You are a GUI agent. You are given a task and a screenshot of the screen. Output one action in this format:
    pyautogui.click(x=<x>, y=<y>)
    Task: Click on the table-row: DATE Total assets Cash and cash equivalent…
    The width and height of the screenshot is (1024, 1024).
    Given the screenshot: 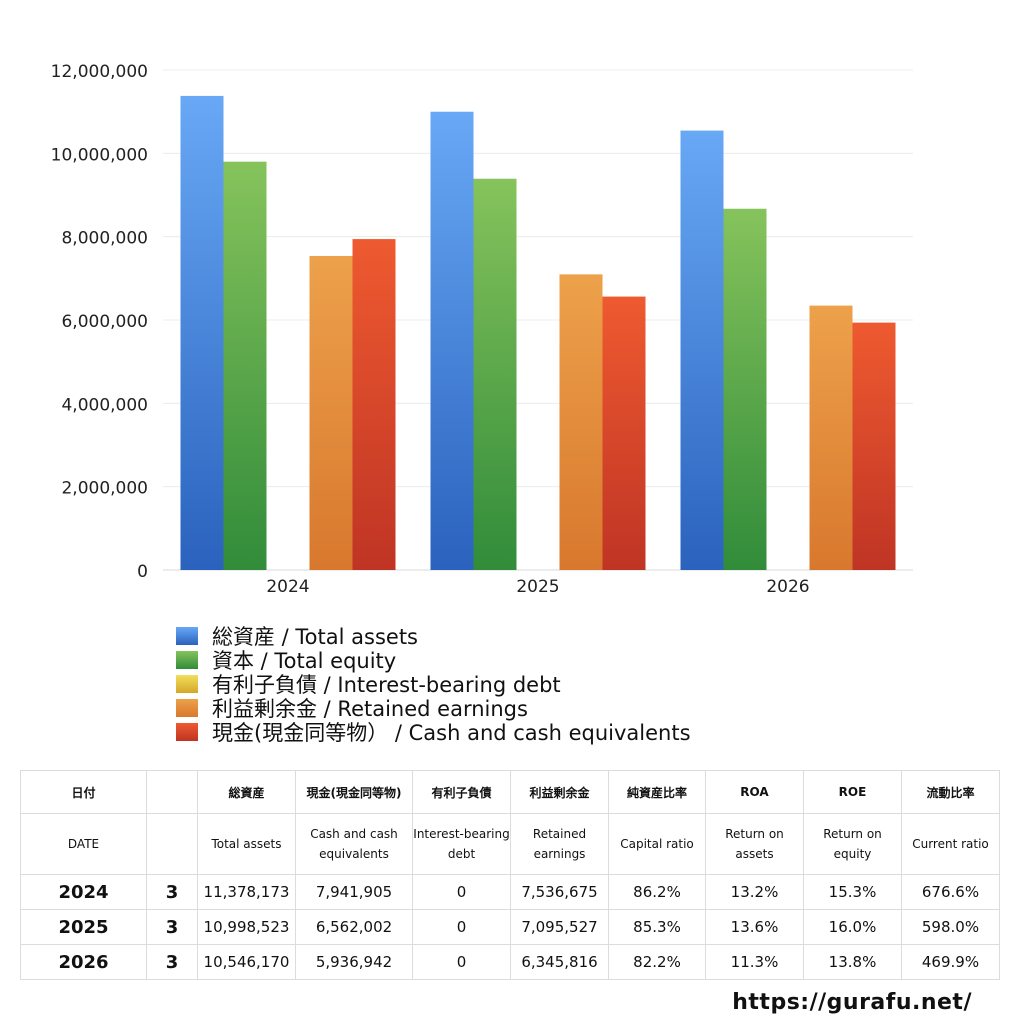 What is the action you would take?
    pyautogui.click(x=510, y=844)
    